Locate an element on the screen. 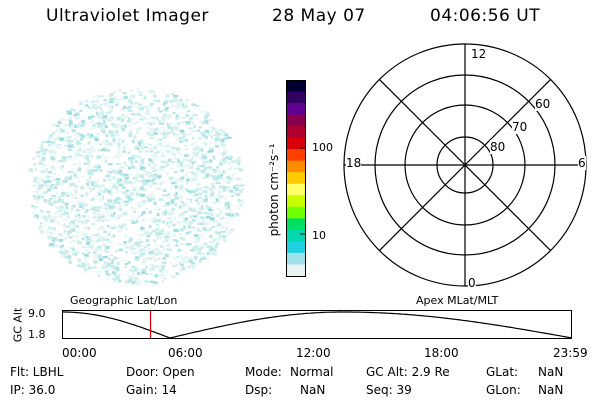 Image resolution: width=600 pixels, height=400 pixels. timeline-xtick-4: 23:59 is located at coordinates (570, 353).